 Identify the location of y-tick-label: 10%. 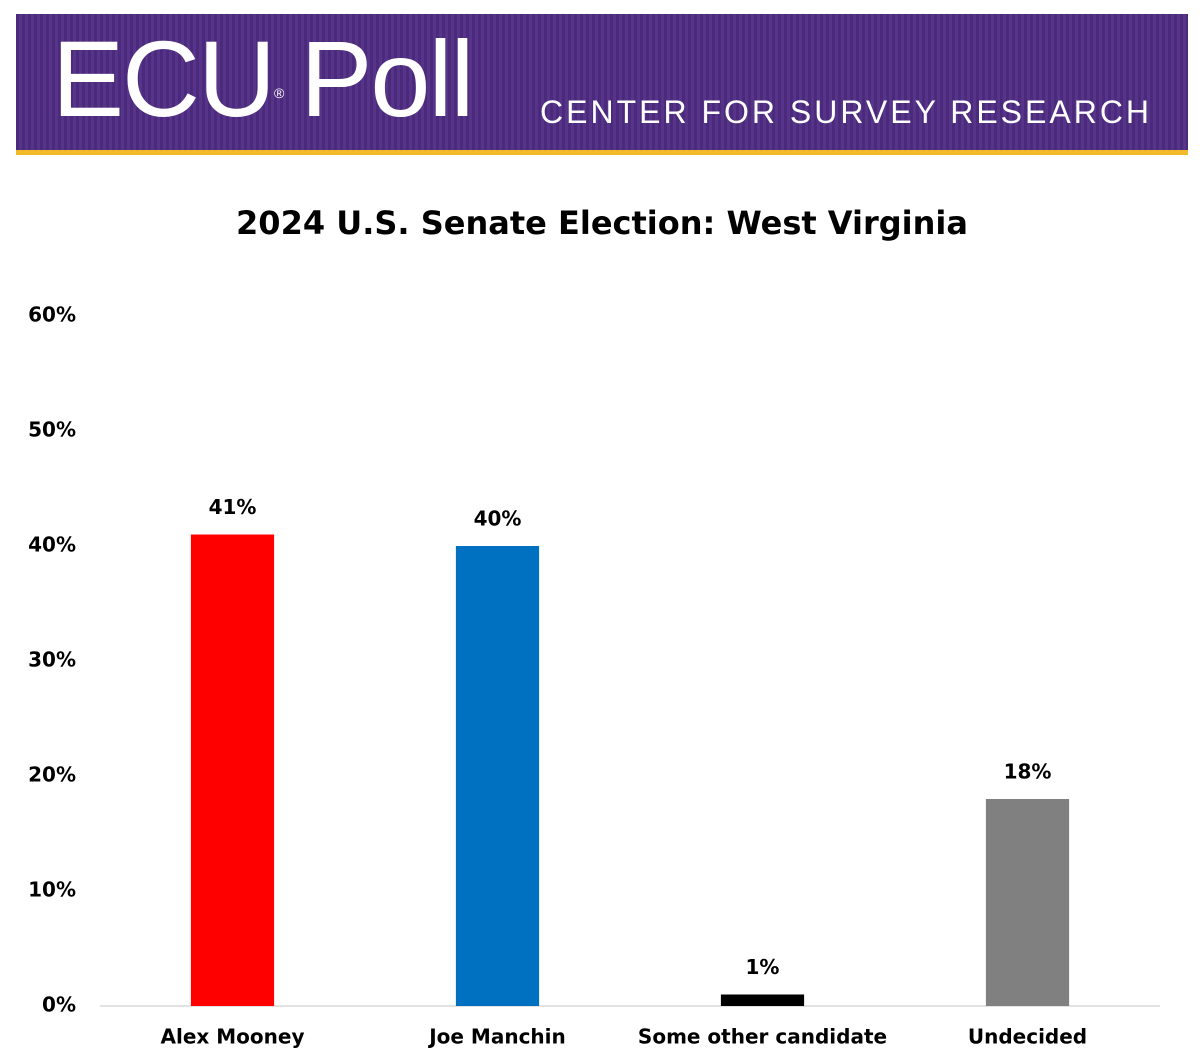
(52, 890).